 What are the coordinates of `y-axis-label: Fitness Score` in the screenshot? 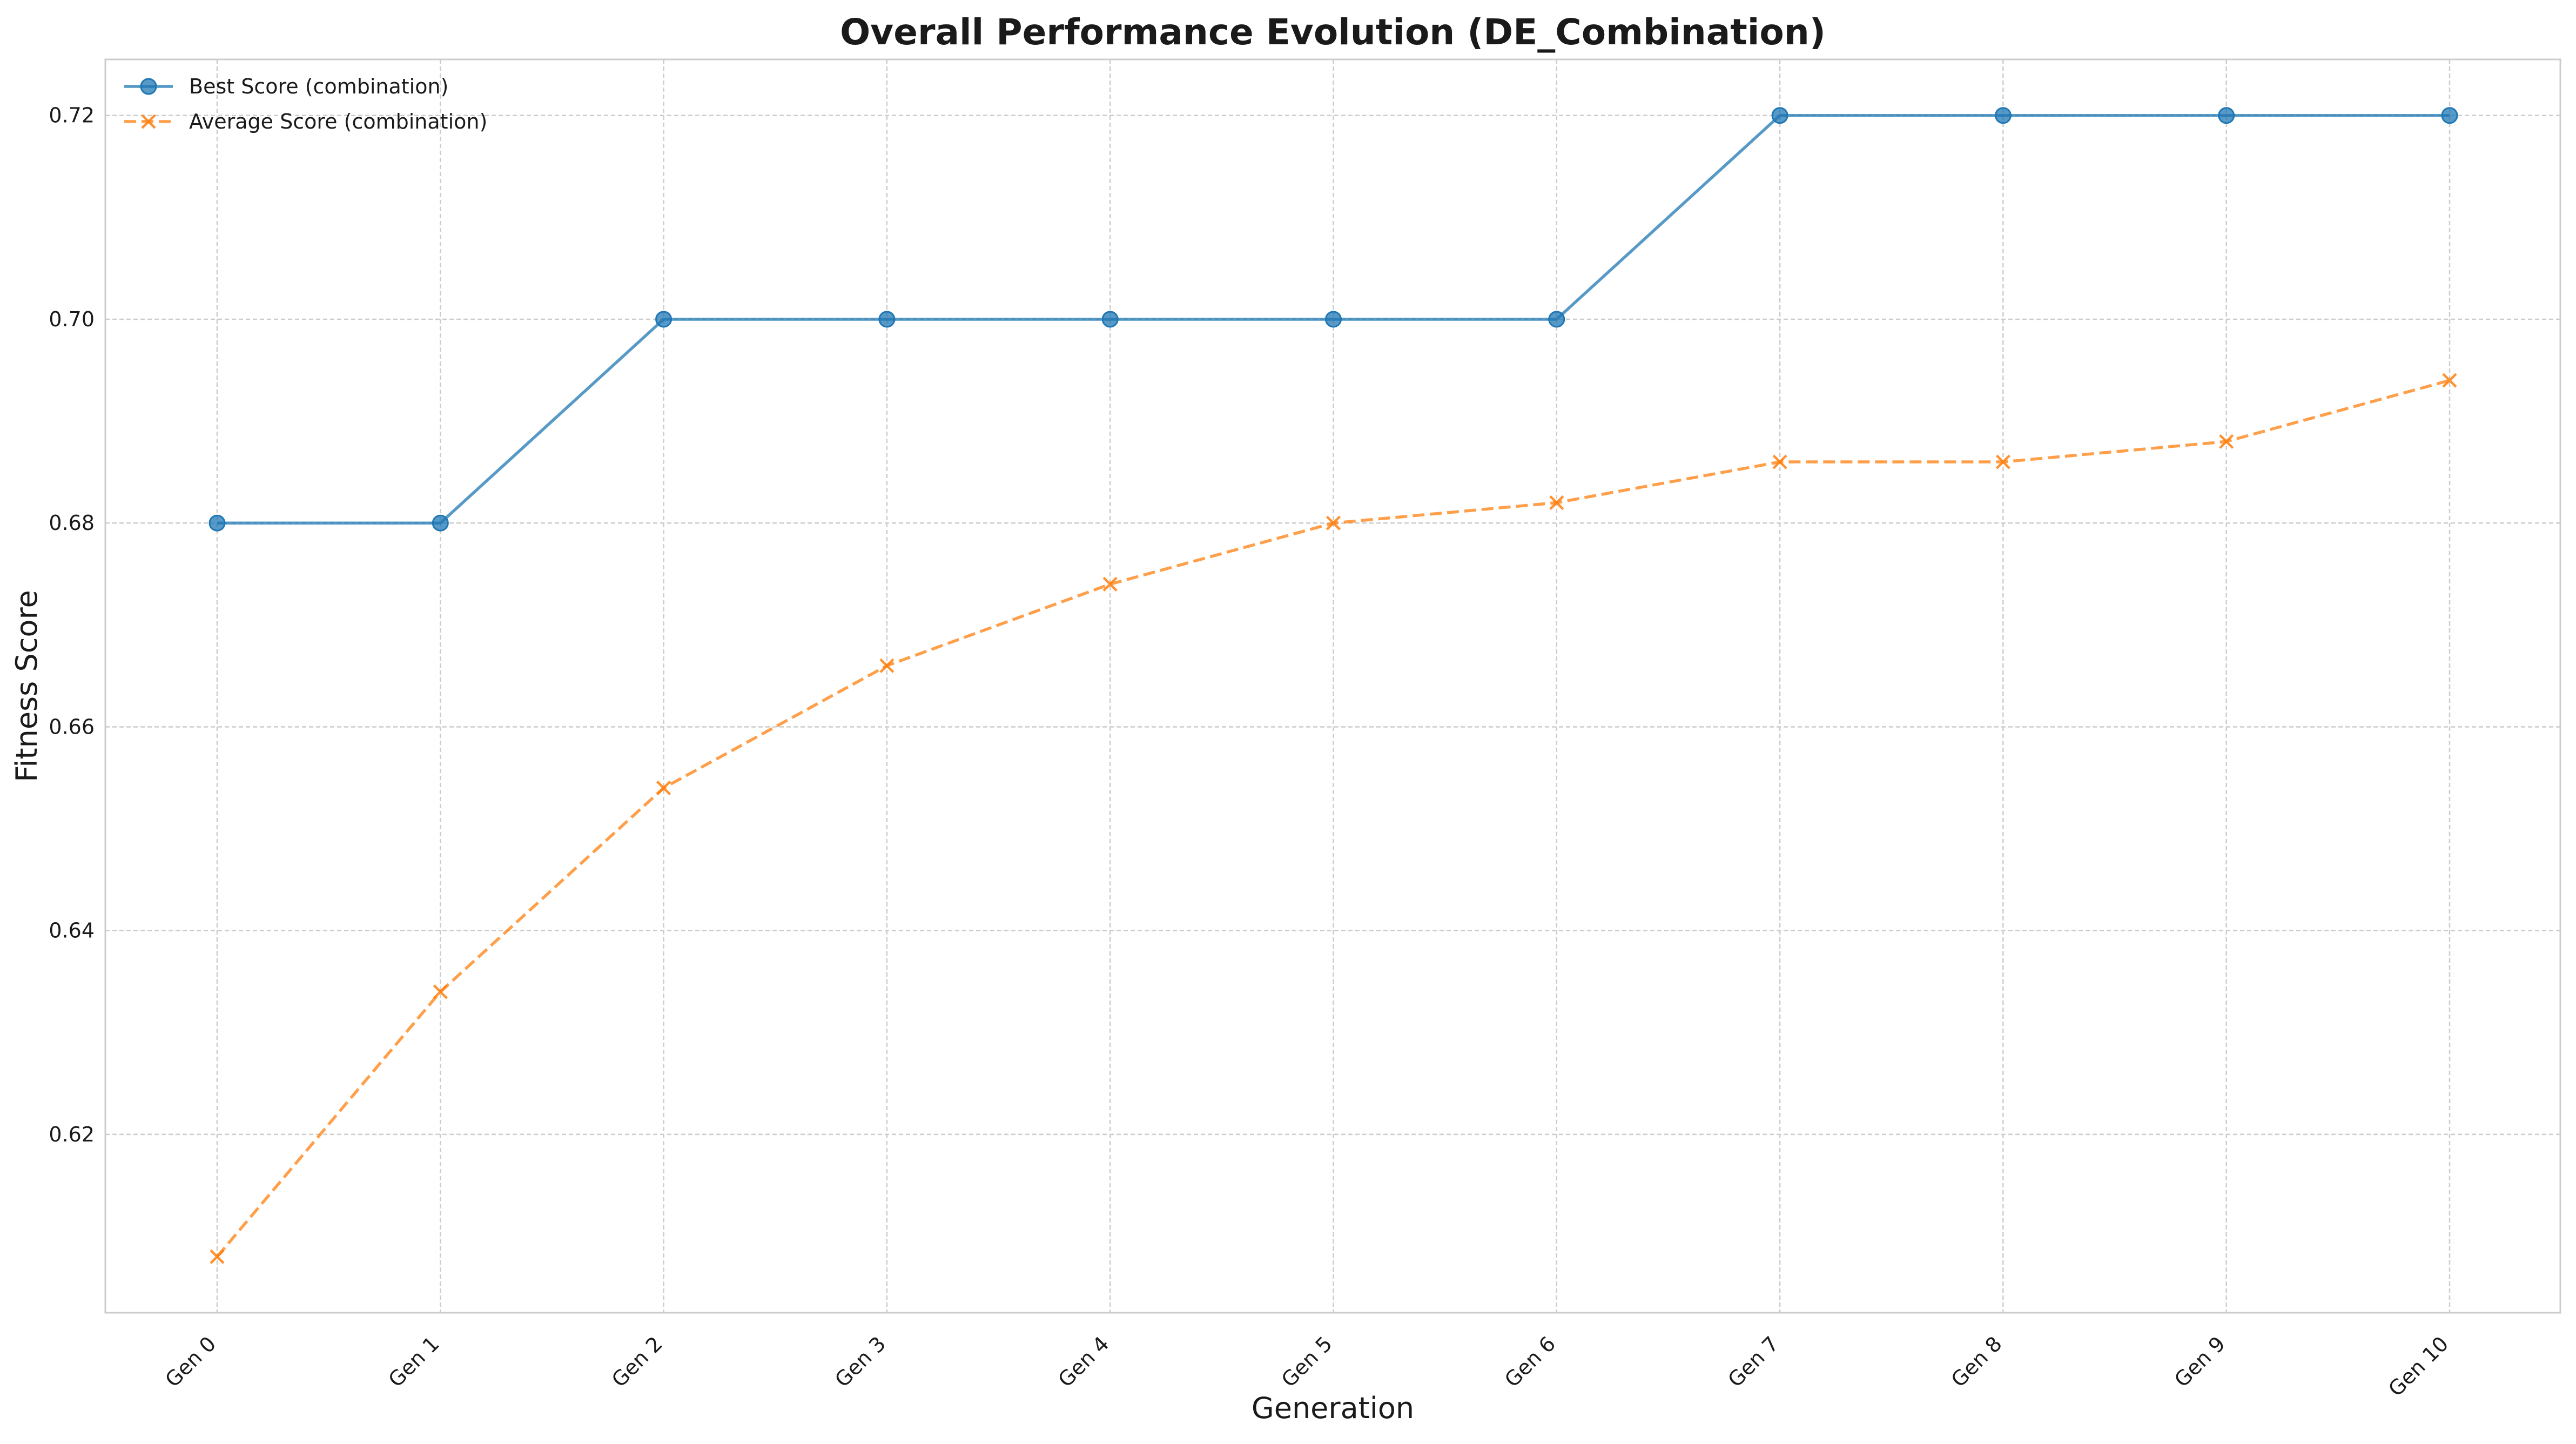 It's located at (27, 686).